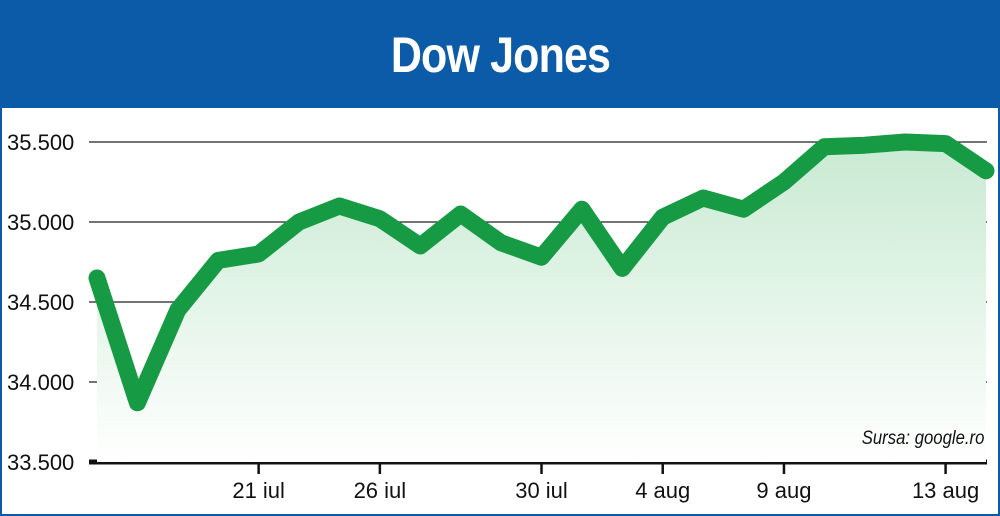 This screenshot has width=1000, height=516. Describe the element at coordinates (662, 490) in the screenshot. I see `x-tick-label: 4 aug` at that location.